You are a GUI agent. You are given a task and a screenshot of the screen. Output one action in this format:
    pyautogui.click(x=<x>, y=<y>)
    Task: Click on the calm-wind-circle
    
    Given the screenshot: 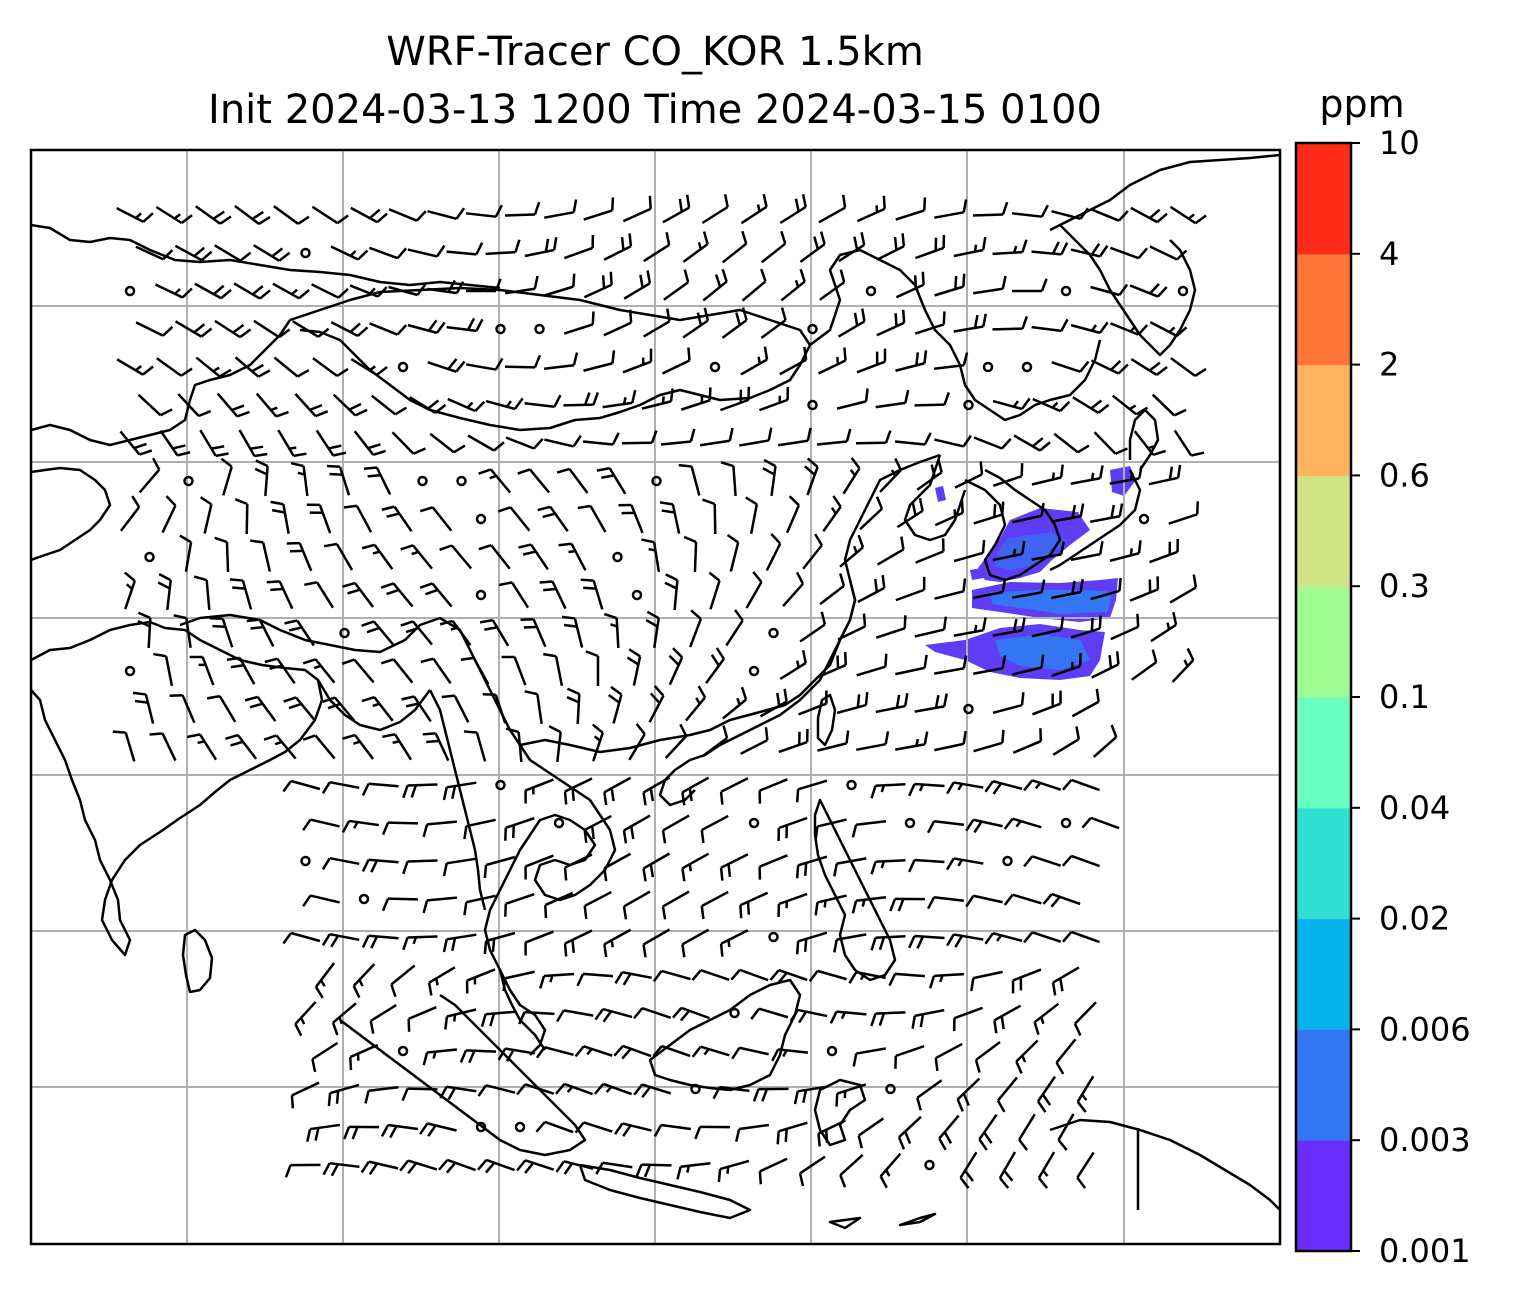 What is the action you would take?
    pyautogui.click(x=481, y=519)
    